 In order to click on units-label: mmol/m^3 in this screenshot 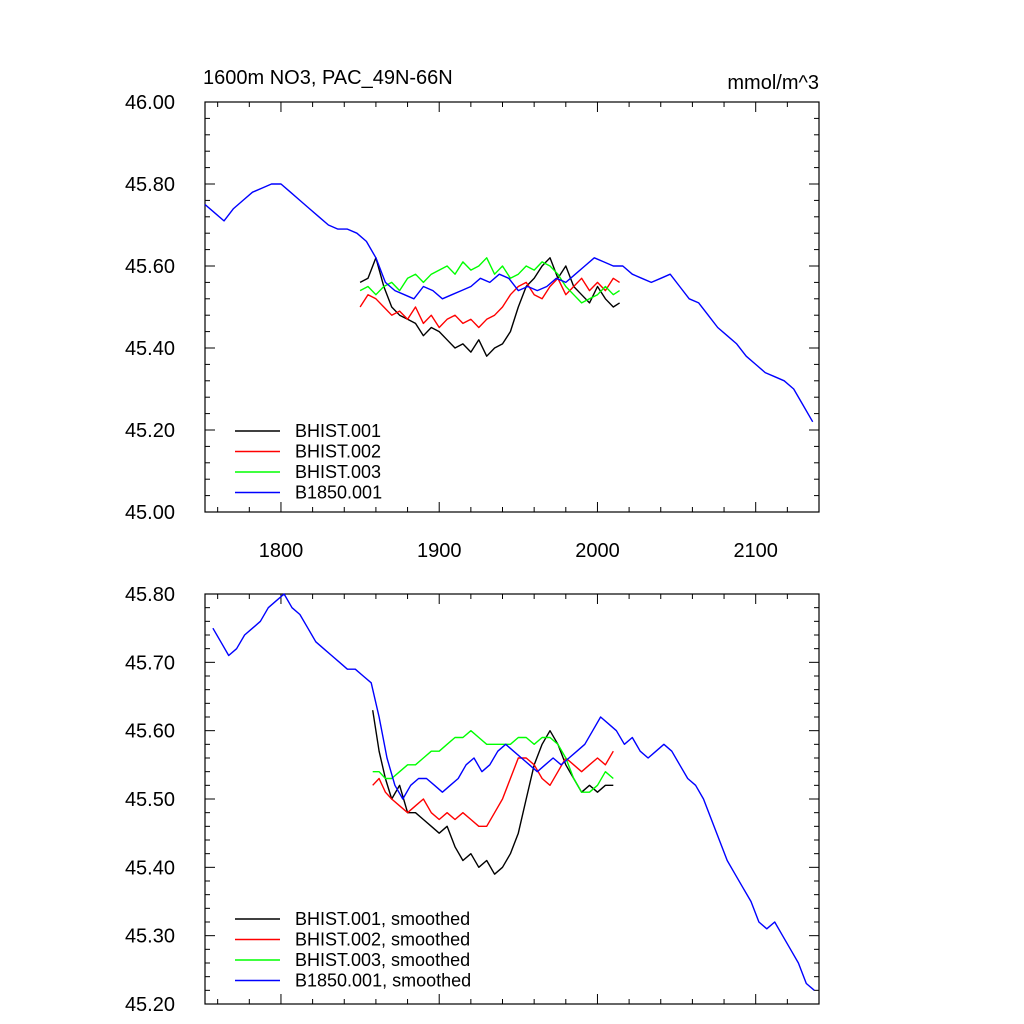, I will do `click(773, 83)`.